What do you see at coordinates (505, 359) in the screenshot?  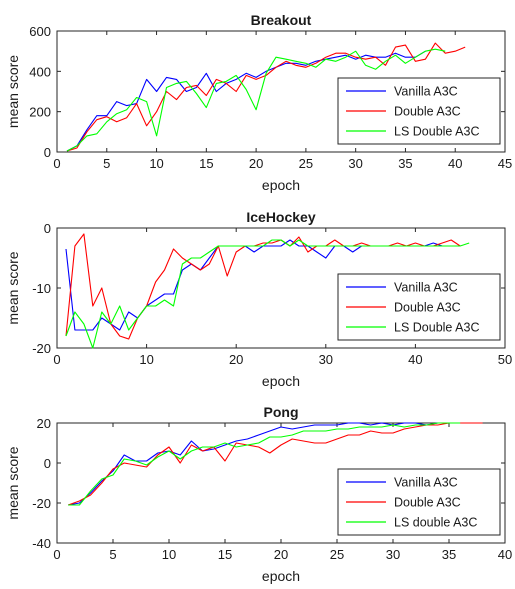 I see `x-tick-label: 50` at bounding box center [505, 359].